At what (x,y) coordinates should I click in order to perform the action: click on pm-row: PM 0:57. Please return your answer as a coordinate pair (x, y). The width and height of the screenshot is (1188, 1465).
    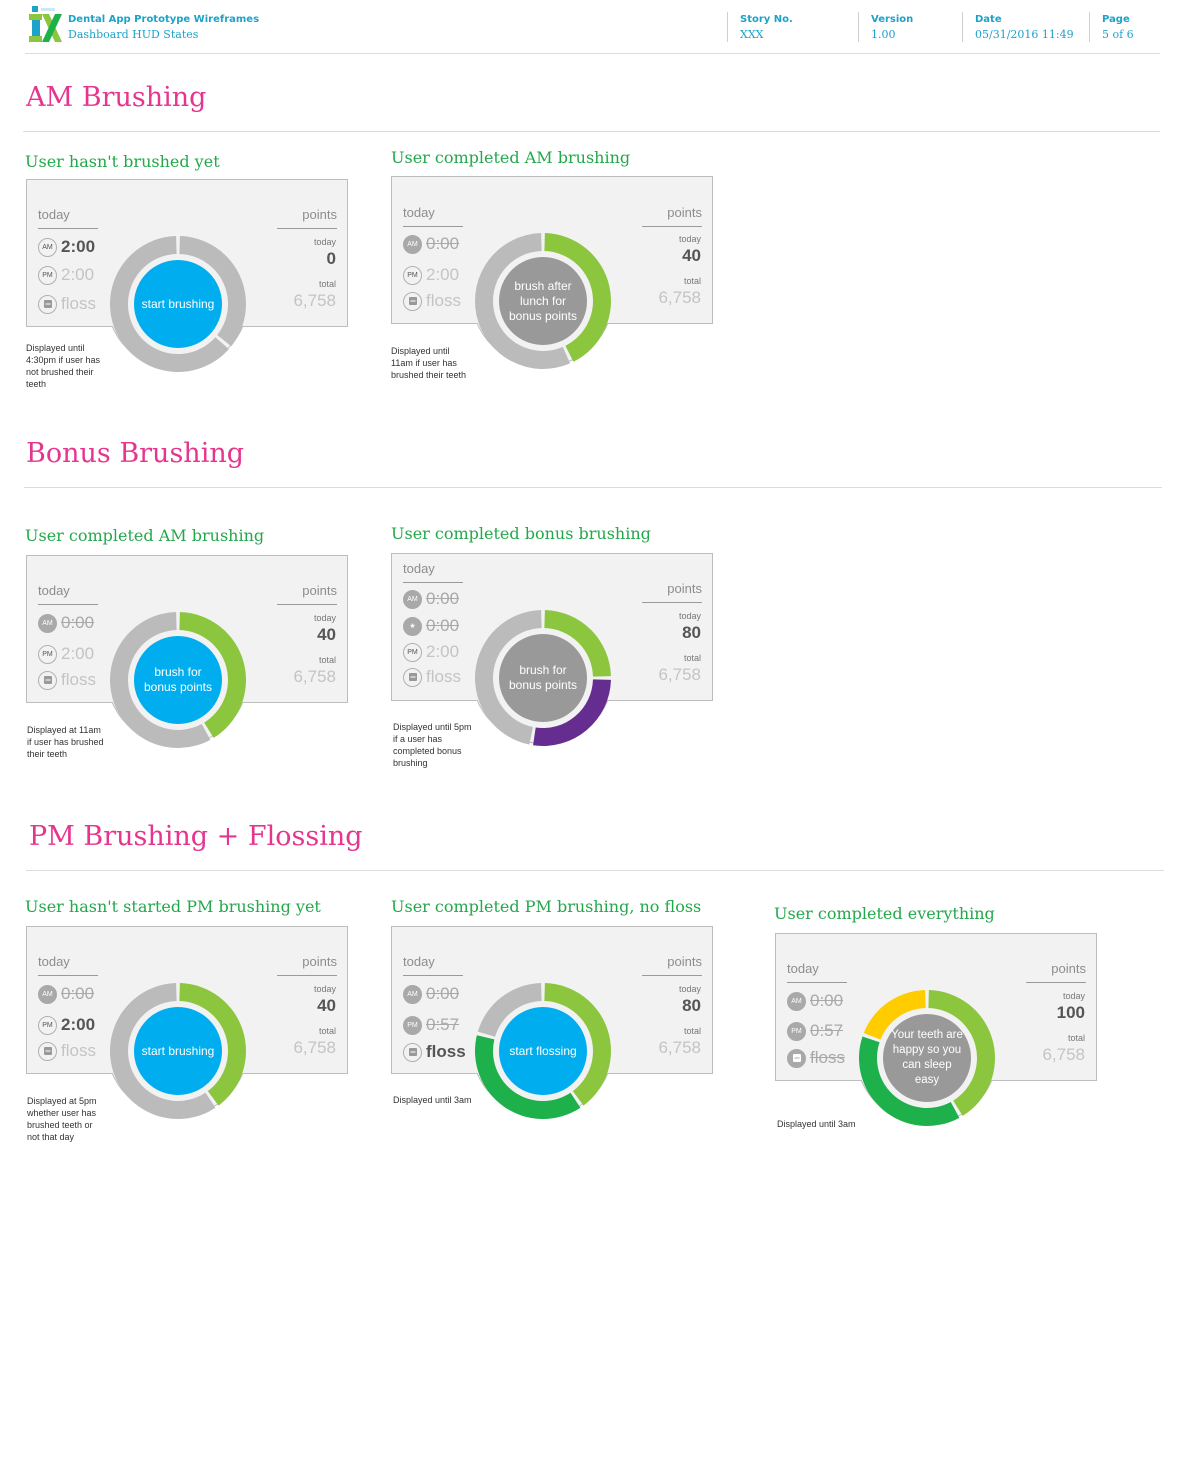
    Looking at the image, I should click on (815, 1031).